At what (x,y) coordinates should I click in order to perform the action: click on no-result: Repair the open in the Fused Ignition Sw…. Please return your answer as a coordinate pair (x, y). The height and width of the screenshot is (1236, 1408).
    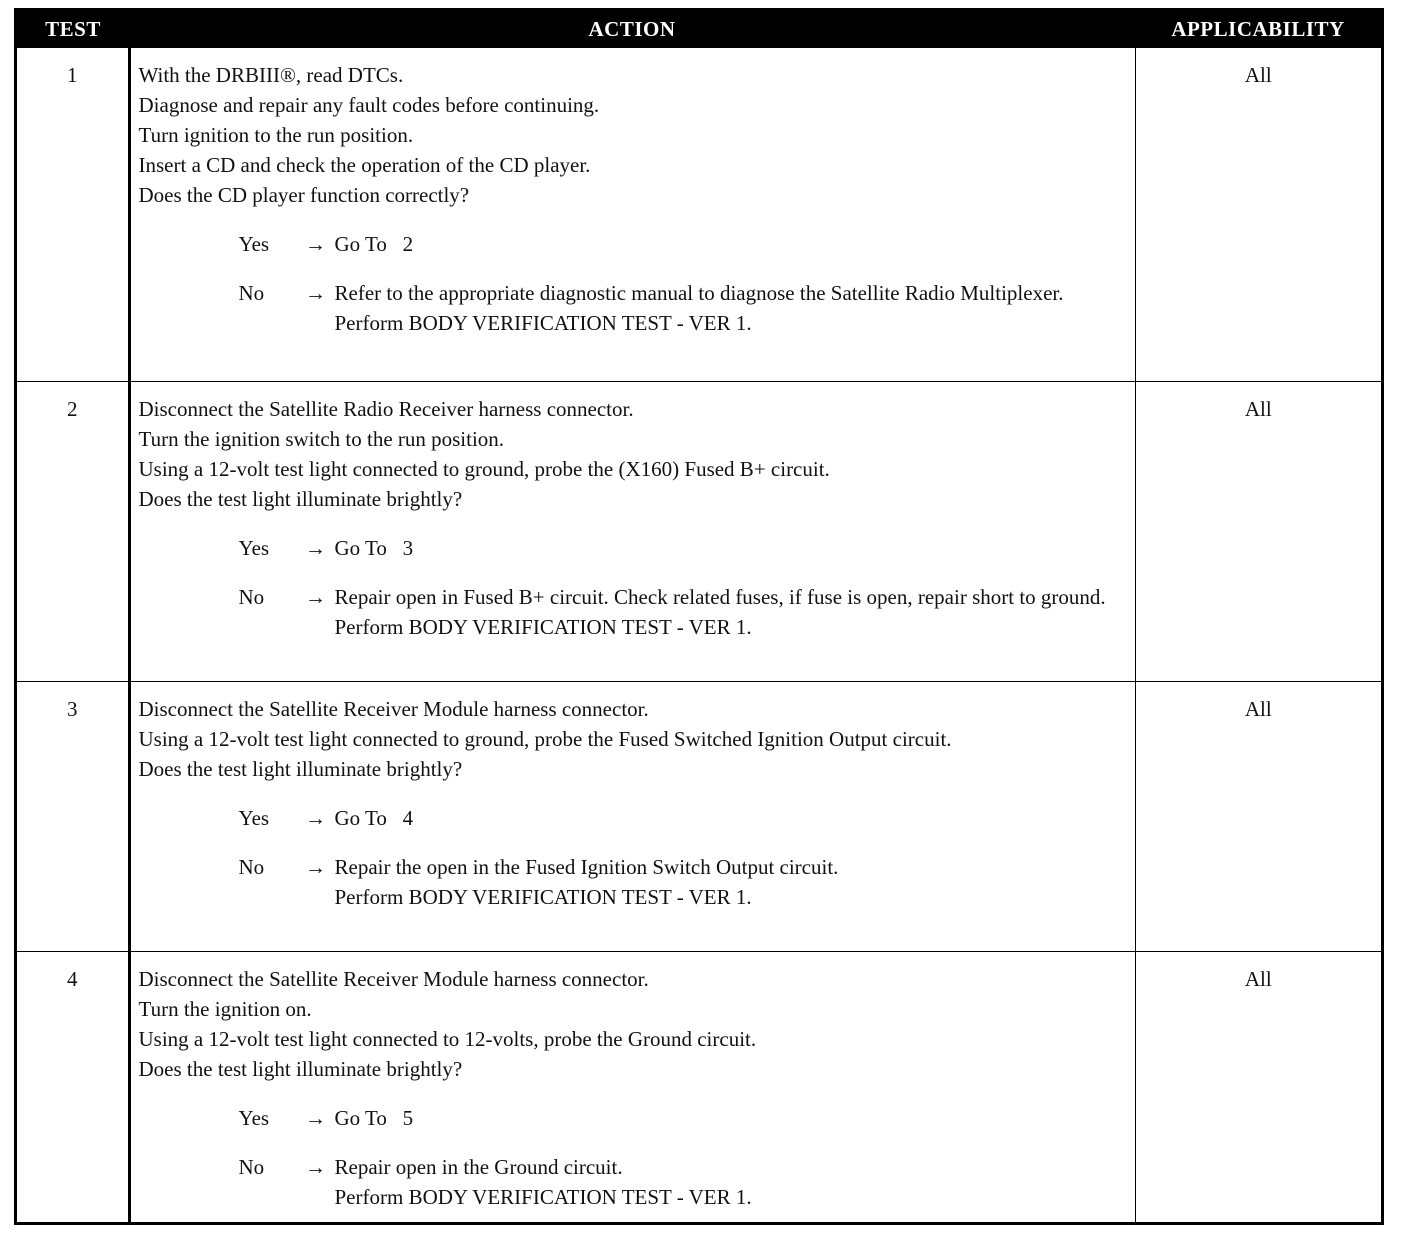
    Looking at the image, I should click on (731, 882).